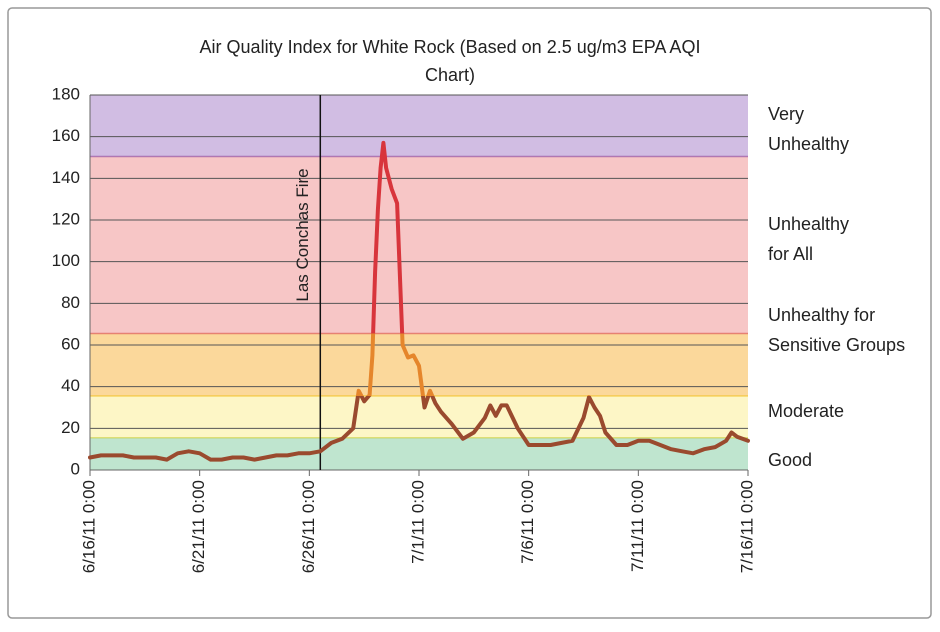  I want to click on x-tick-label: 6/16/11 0:00, so click(88, 526).